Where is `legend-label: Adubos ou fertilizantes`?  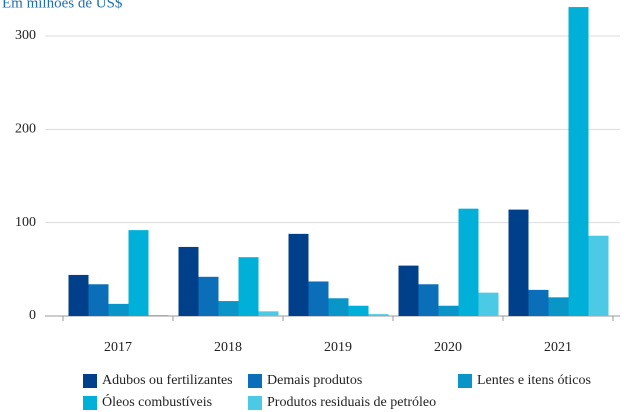
legend-label: Adubos ou fertilizantes is located at coordinates (167, 380).